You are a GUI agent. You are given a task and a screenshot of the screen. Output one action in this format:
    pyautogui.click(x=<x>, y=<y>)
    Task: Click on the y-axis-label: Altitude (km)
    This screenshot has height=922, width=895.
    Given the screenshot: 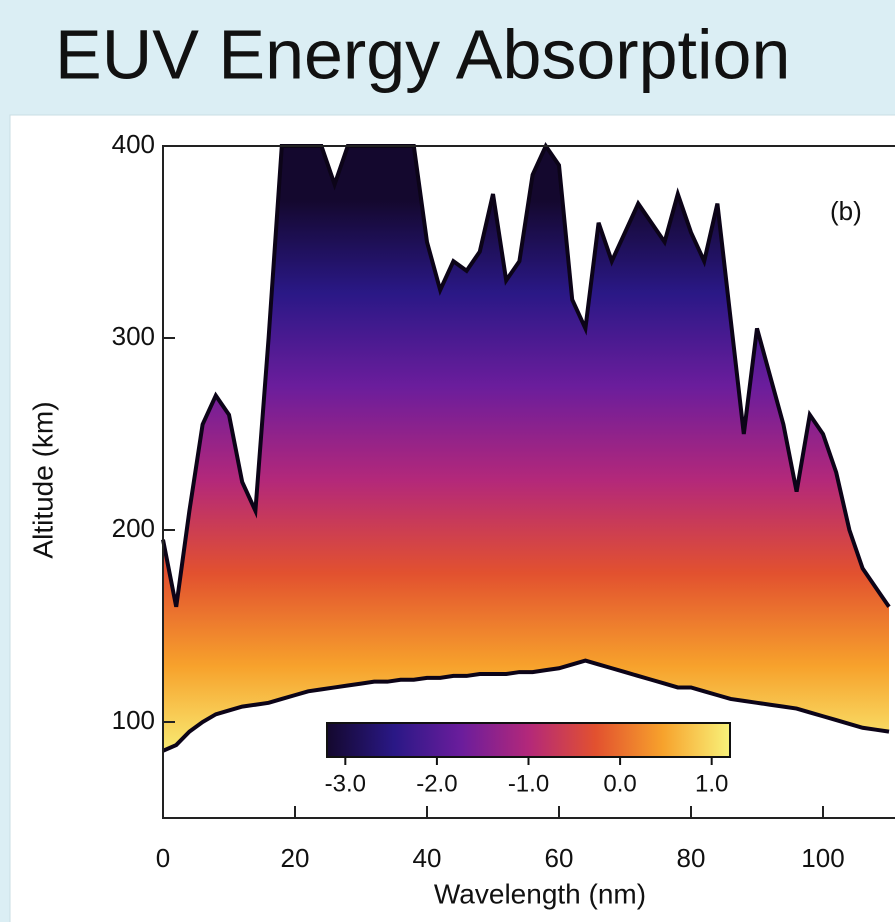 What is the action you would take?
    pyautogui.click(x=42, y=479)
    